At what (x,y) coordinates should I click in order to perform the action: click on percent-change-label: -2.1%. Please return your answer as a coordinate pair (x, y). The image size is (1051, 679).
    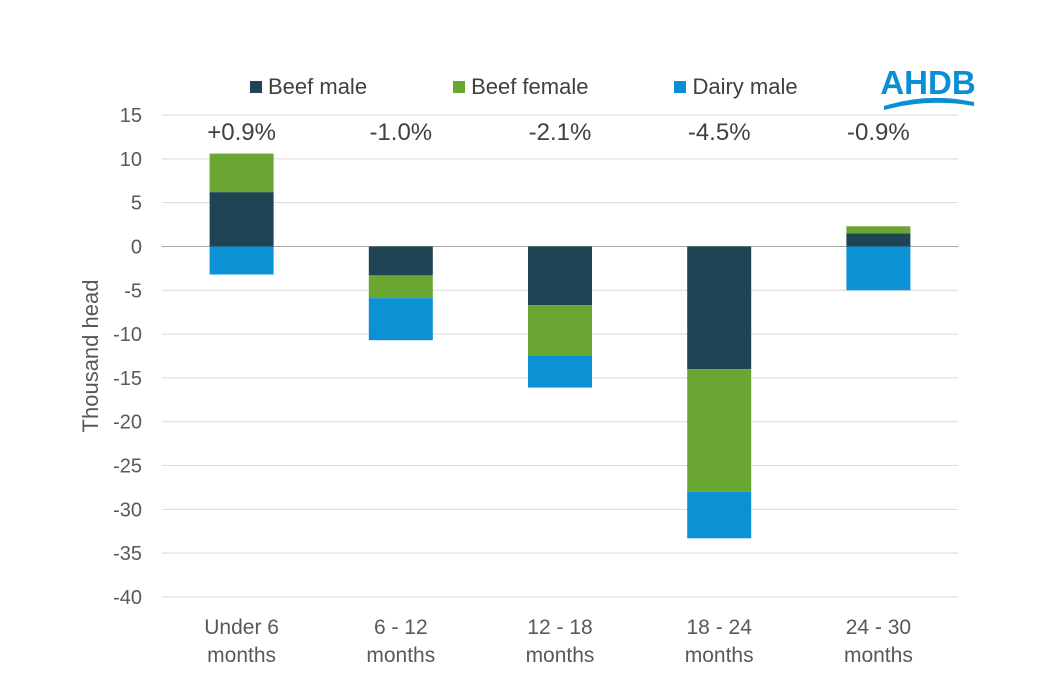
    Looking at the image, I should click on (560, 132).